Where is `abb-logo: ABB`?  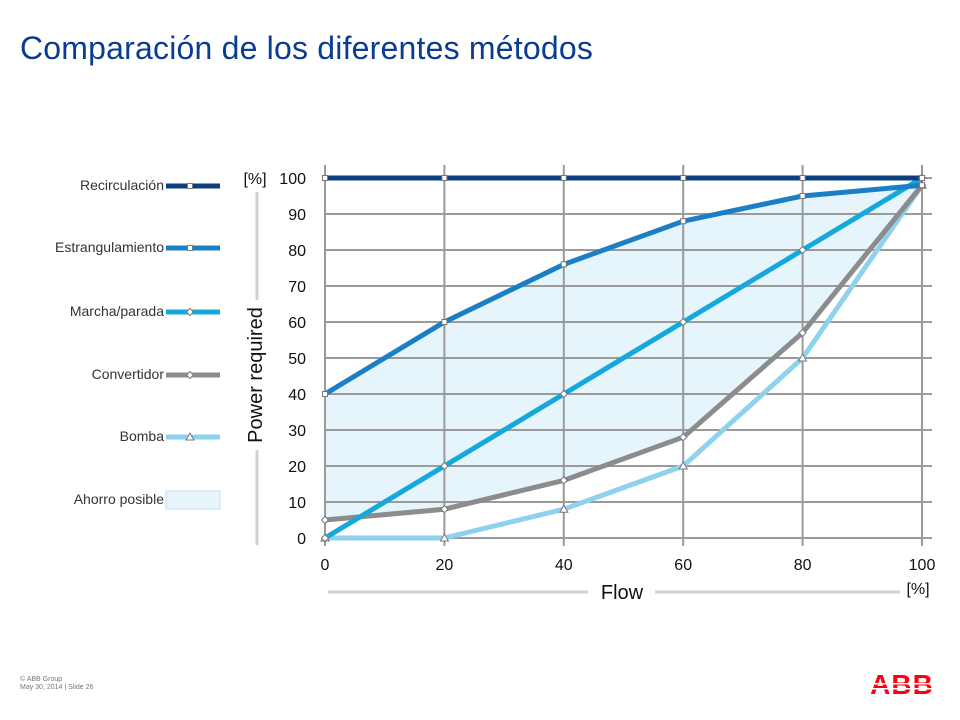 abb-logo: ABB is located at coordinates (902, 685).